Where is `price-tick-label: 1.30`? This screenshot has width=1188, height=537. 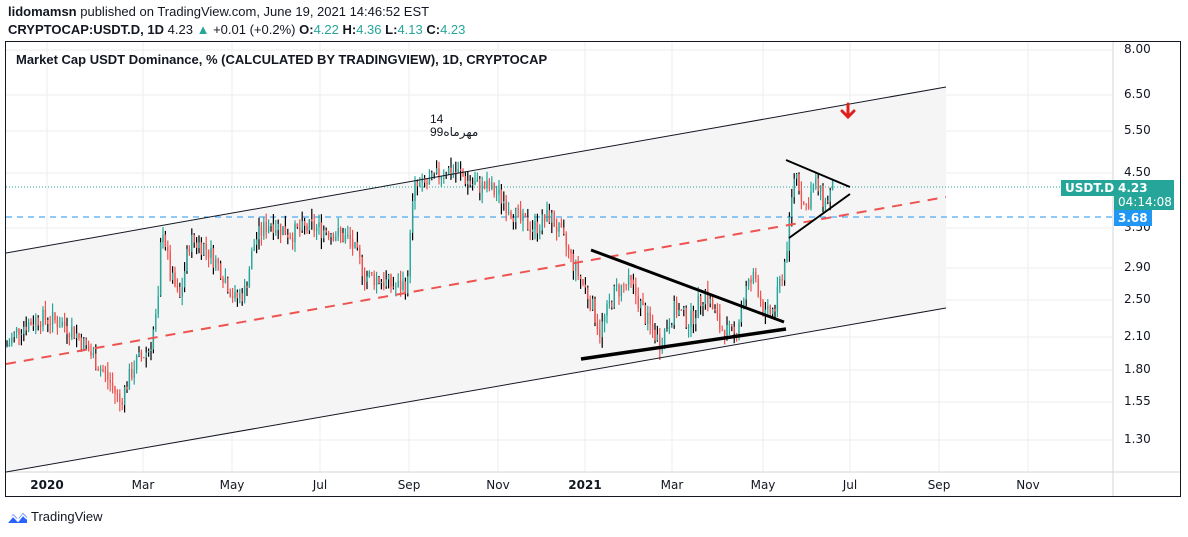 price-tick-label: 1.30 is located at coordinates (1137, 439).